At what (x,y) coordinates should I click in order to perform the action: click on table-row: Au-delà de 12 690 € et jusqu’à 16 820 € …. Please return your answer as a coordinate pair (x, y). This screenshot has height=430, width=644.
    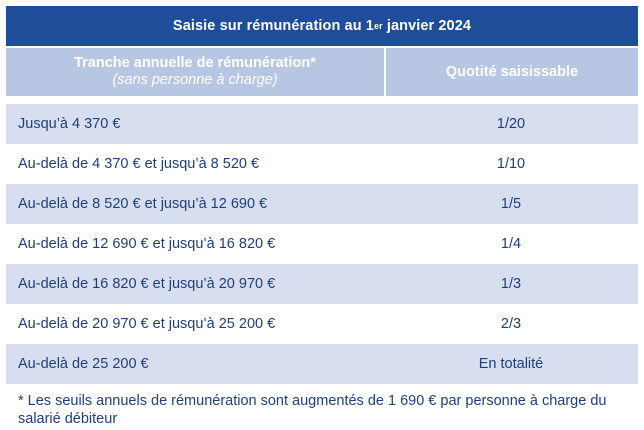
    Looking at the image, I should click on (322, 244).